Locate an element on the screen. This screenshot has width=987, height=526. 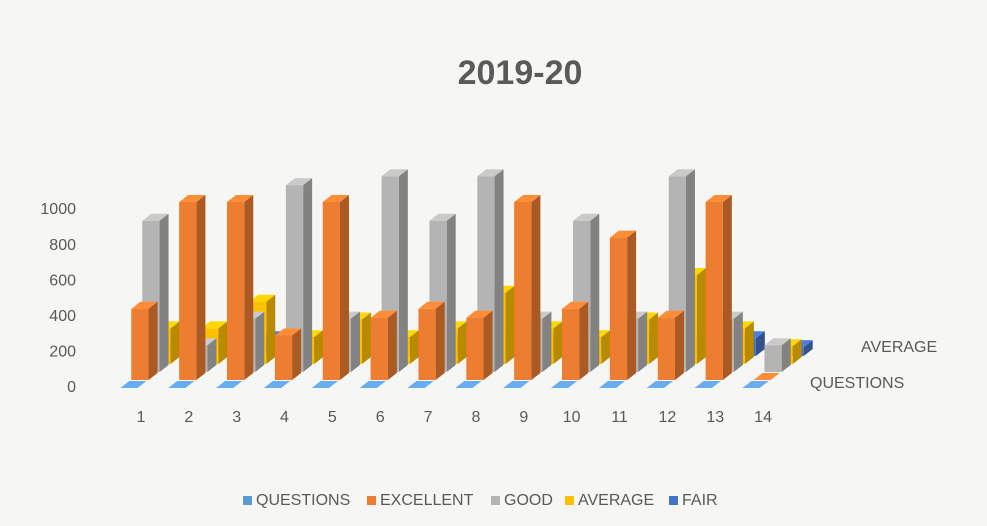
y-tick-label: 1000 is located at coordinates (58, 209).